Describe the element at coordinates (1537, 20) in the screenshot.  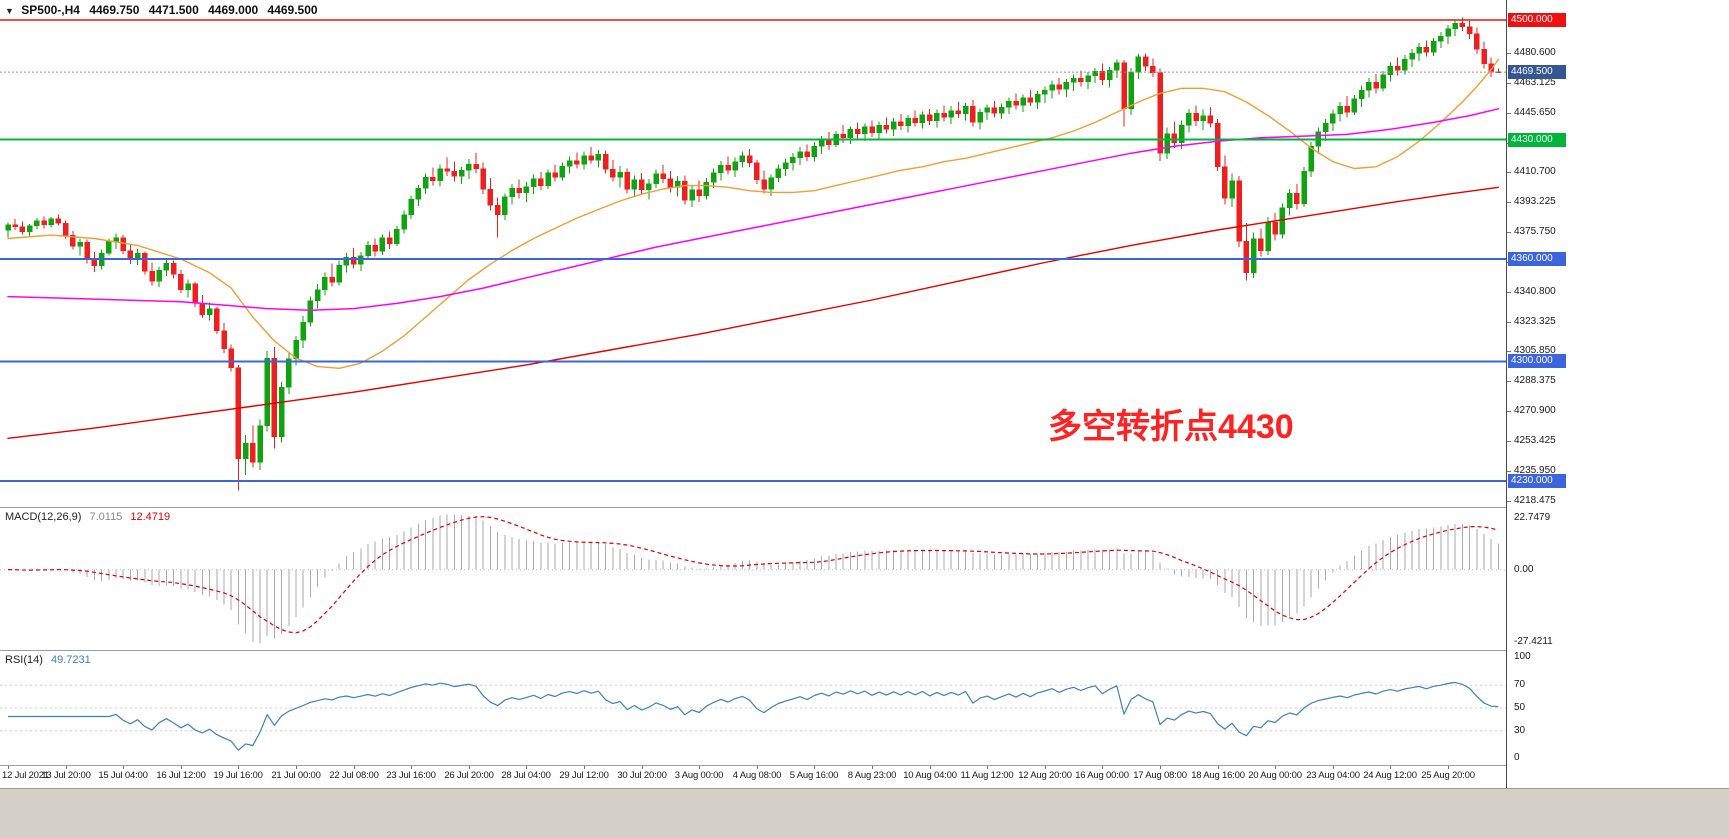
I see `hline-price-box: 4500.000` at that location.